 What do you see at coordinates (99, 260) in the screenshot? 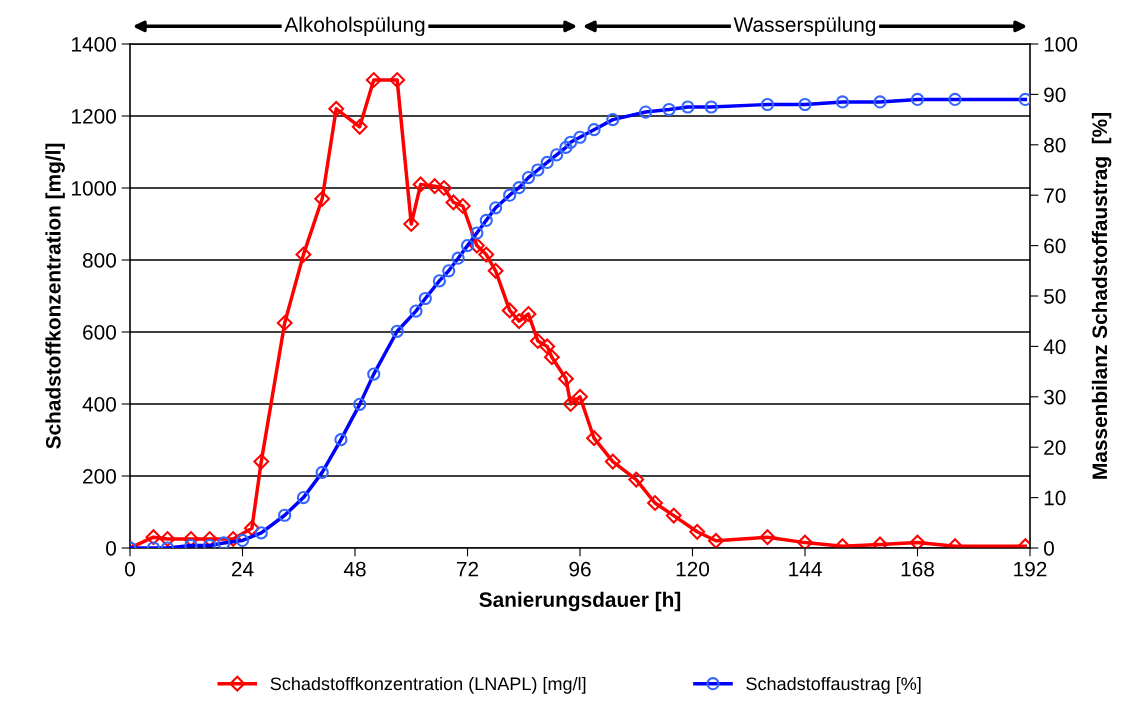
I see `y-tick-label: 800` at bounding box center [99, 260].